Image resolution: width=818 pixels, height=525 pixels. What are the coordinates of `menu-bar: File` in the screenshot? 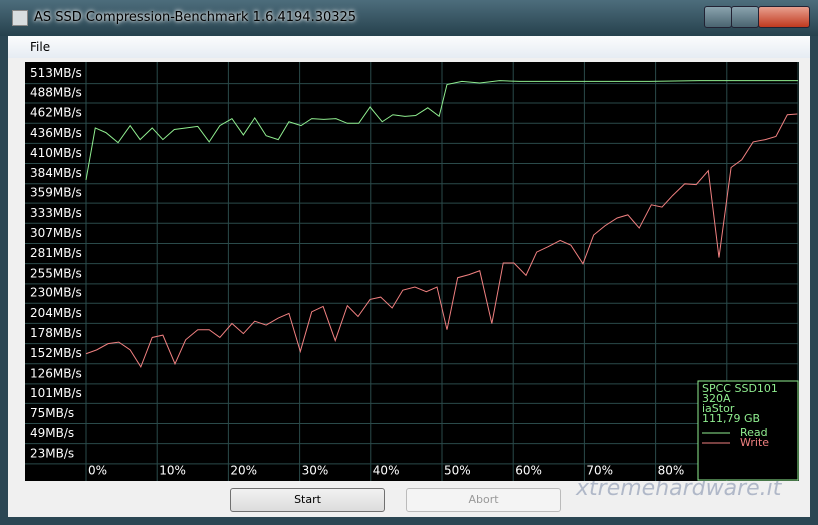 It's located at (409, 47).